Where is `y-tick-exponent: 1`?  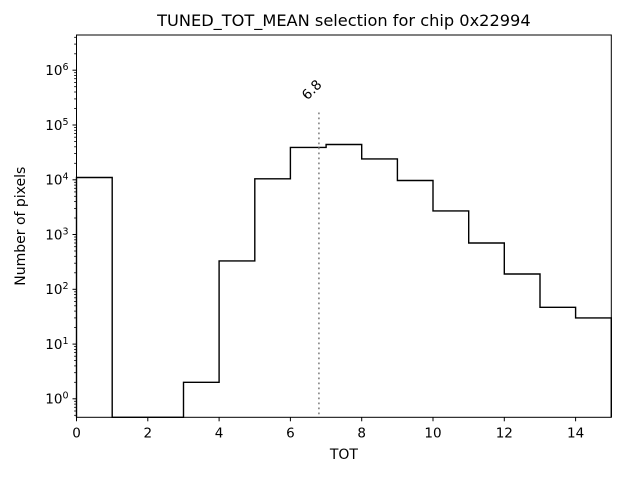 y-tick-exponent: 1 is located at coordinates (65, 341).